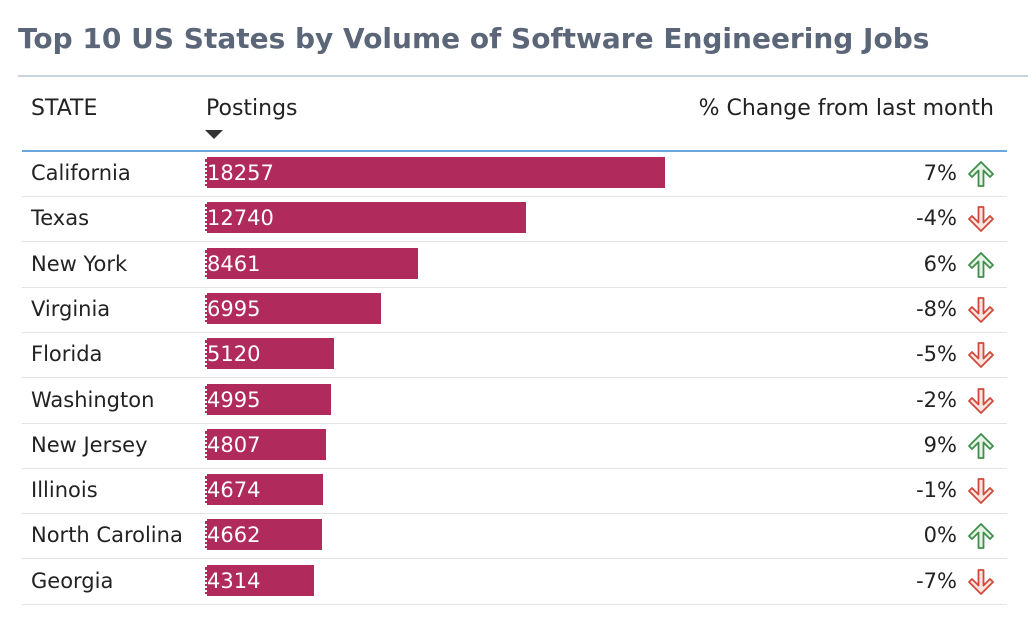 Image resolution: width=1036 pixels, height=624 pixels. What do you see at coordinates (936, 354) in the screenshot?
I see `percent-change: -5%` at bounding box center [936, 354].